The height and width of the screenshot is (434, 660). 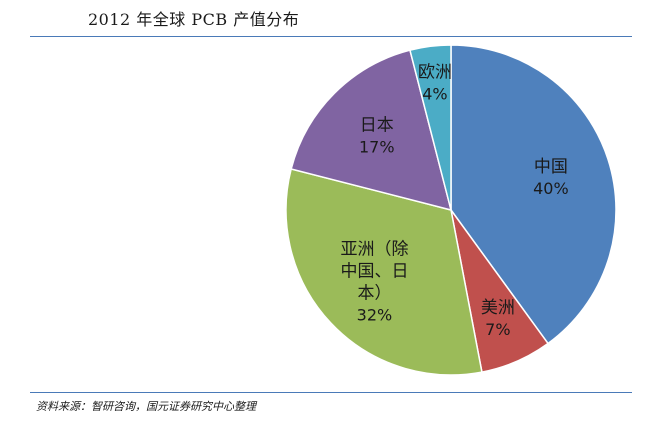 I want to click on slice-percent-label: 4%, so click(x=434, y=94).